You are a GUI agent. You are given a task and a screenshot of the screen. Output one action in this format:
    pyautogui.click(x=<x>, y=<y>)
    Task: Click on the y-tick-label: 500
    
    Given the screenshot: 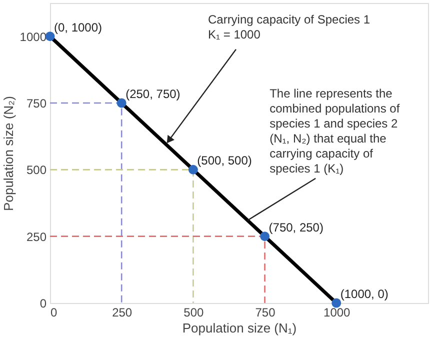 What is the action you would take?
    pyautogui.click(x=36, y=170)
    